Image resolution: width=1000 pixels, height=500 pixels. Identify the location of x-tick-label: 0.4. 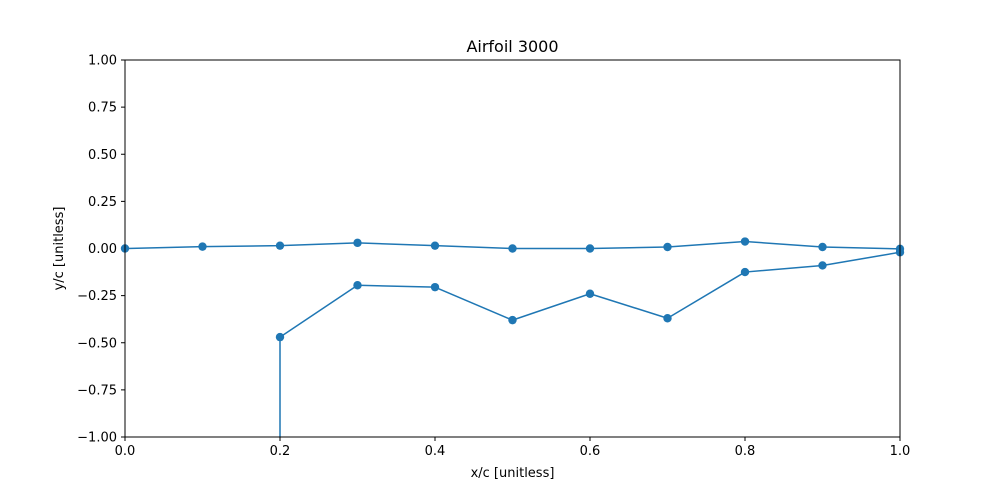
(435, 451).